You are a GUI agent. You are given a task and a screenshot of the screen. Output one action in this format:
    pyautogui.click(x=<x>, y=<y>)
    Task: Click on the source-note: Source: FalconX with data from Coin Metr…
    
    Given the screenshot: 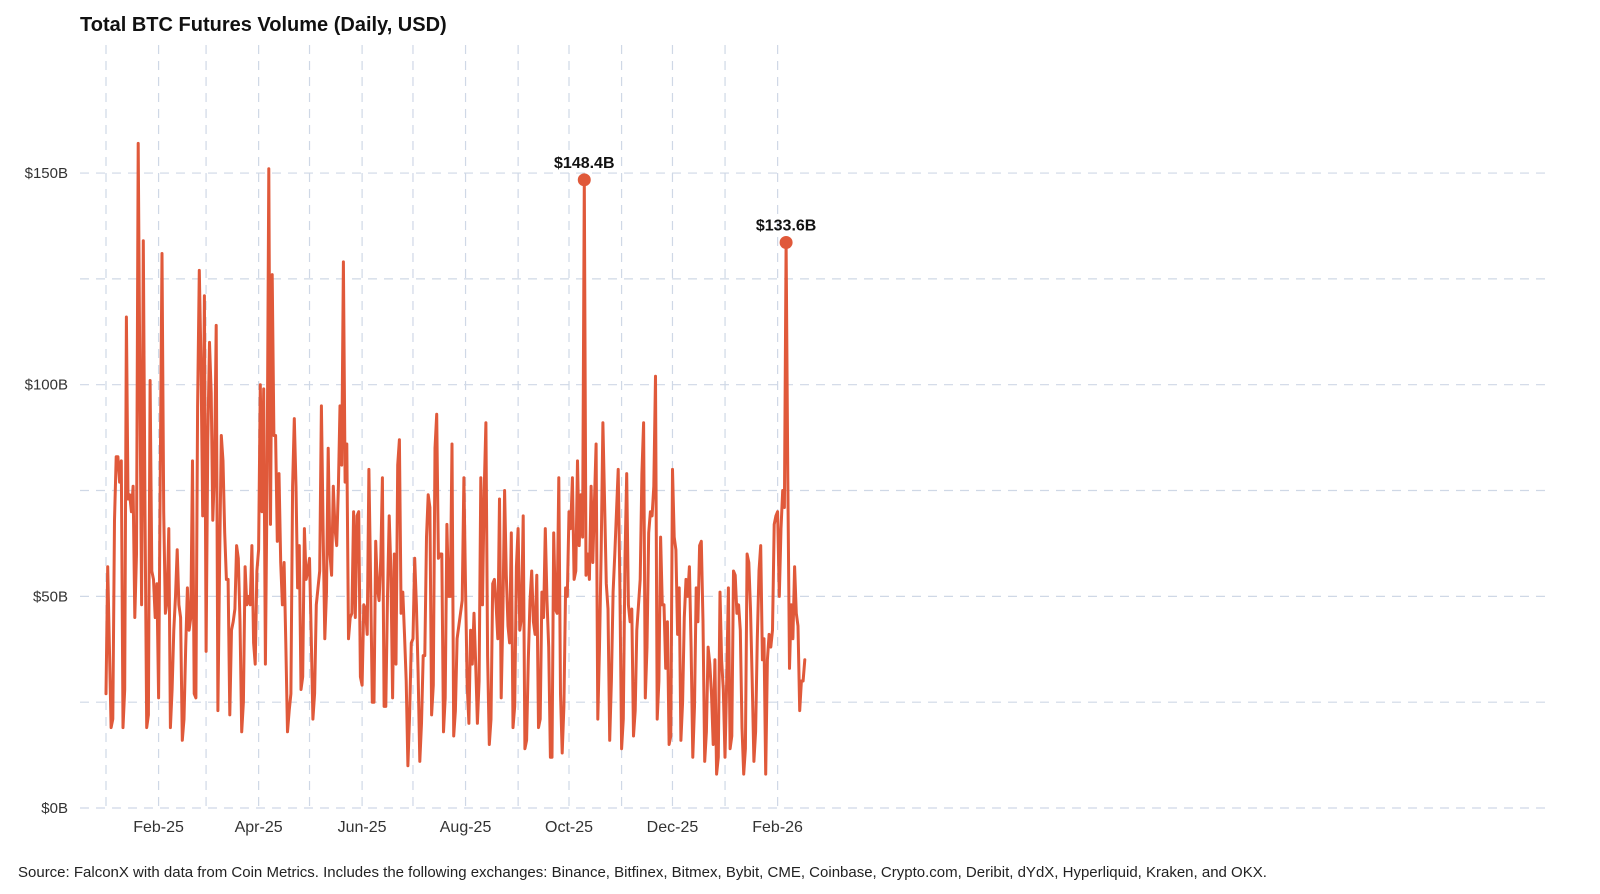 What is the action you would take?
    pyautogui.click(x=642, y=872)
    